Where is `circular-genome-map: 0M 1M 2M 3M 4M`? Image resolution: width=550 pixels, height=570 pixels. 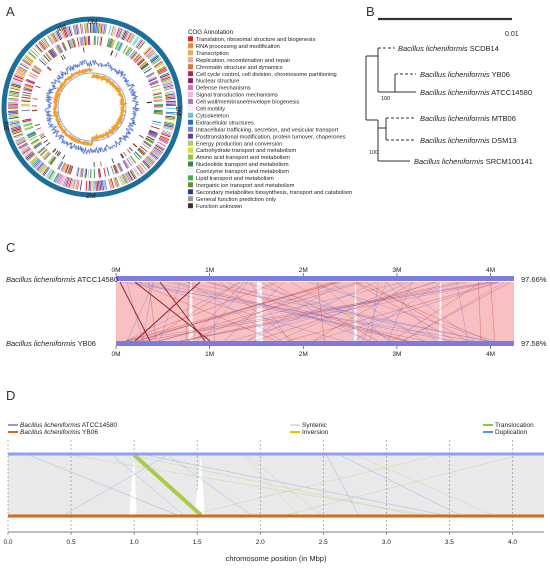 circular-genome-map: 0M 1M 2M 3M 4M is located at coordinates (92, 108).